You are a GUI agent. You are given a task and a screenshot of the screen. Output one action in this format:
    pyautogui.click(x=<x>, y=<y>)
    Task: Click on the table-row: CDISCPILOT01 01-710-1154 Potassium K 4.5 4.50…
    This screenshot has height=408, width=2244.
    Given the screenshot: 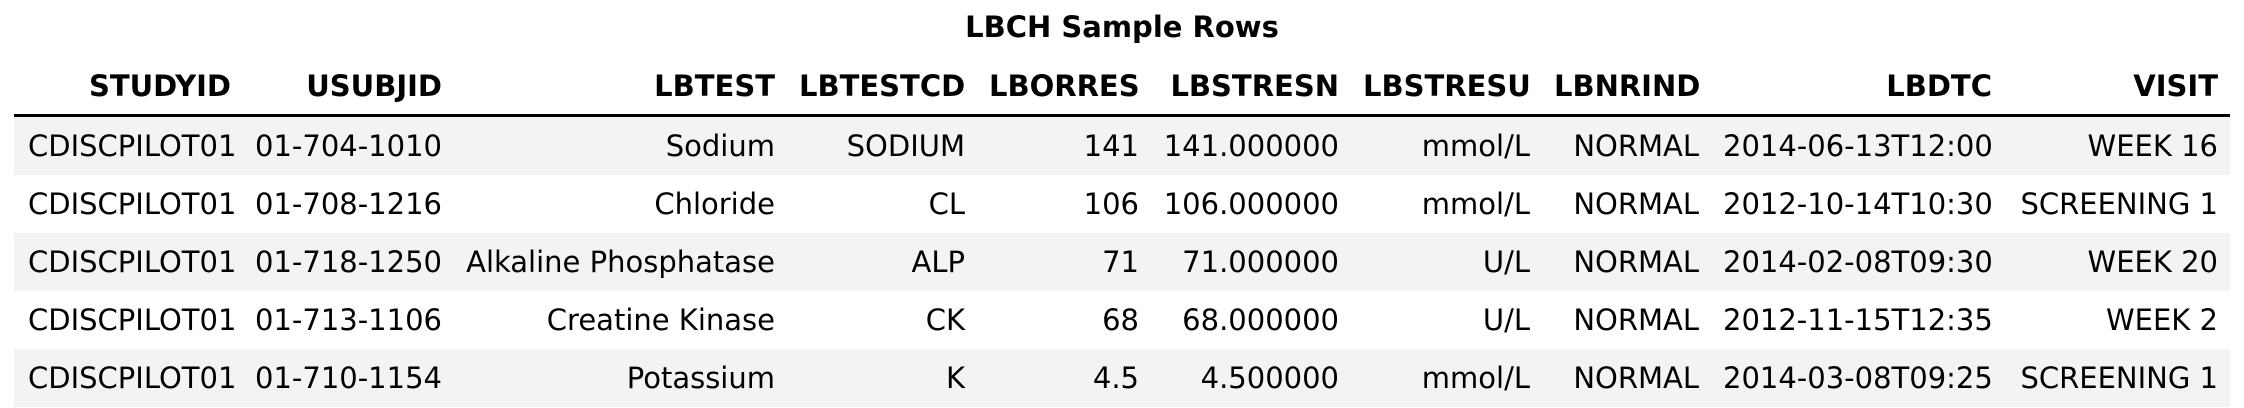 What is the action you would take?
    pyautogui.click(x=1122, y=378)
    